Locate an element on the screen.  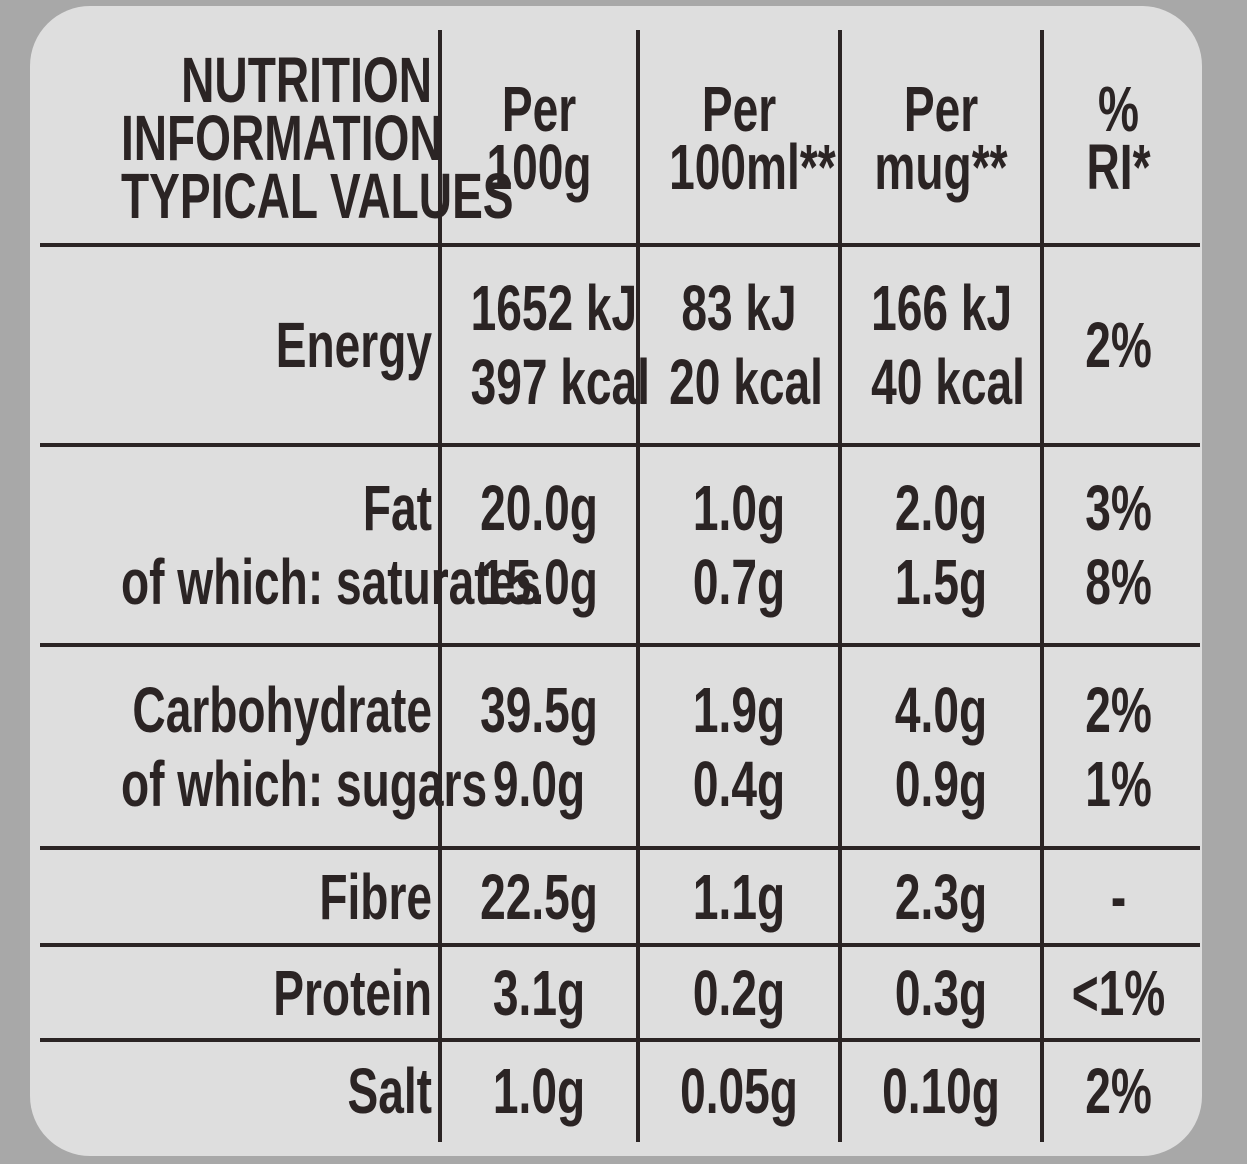
cell-text: 166 kJ is located at coordinates (942, 308).